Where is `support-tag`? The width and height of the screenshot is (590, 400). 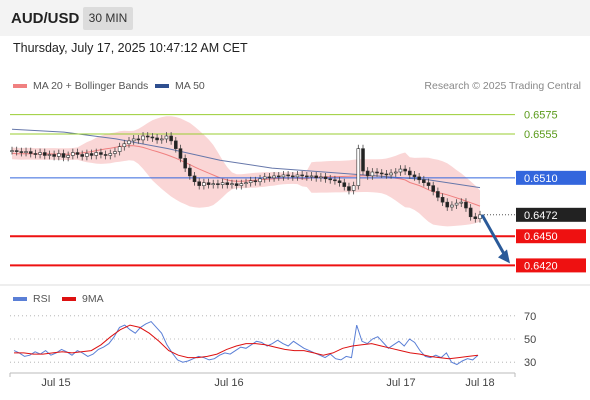
support-tag is located at coordinates (551, 236).